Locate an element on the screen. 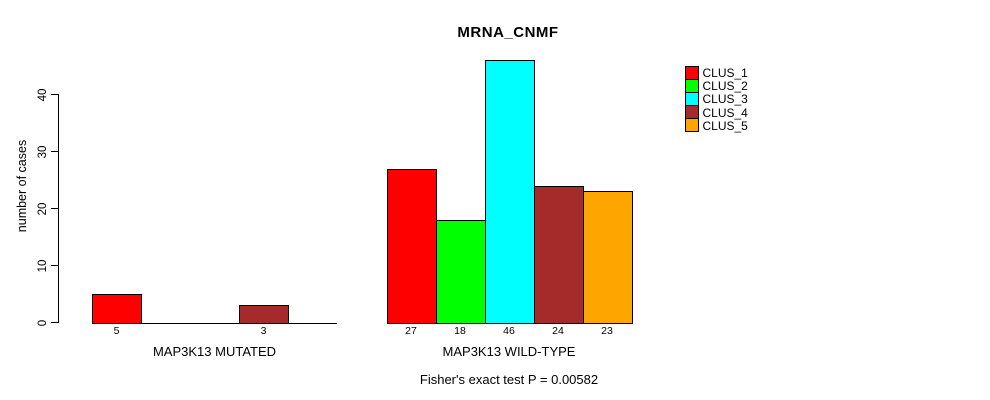  bar-value-label: 23 is located at coordinates (607, 330).